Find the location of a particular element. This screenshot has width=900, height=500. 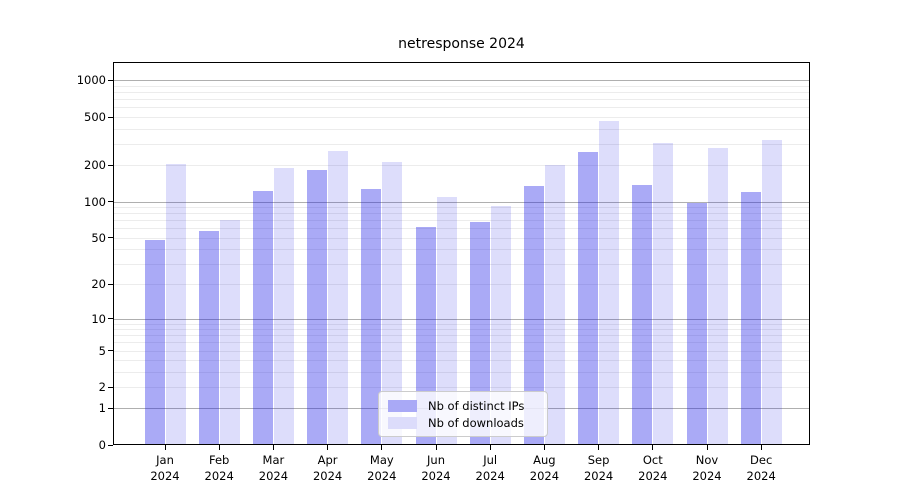

y-axis-tick-label: 1000 is located at coordinates (91, 80).